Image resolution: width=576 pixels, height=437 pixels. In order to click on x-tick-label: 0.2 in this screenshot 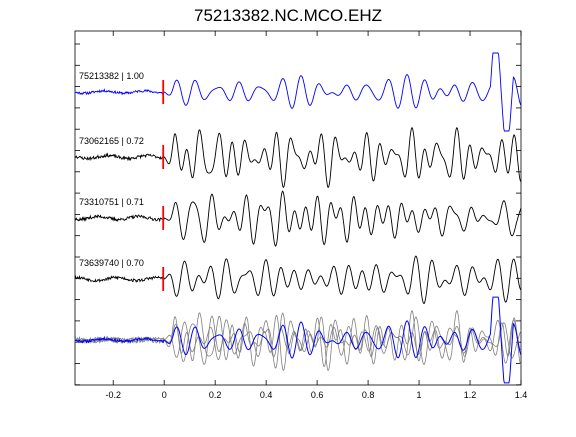, I will do `click(215, 395)`.